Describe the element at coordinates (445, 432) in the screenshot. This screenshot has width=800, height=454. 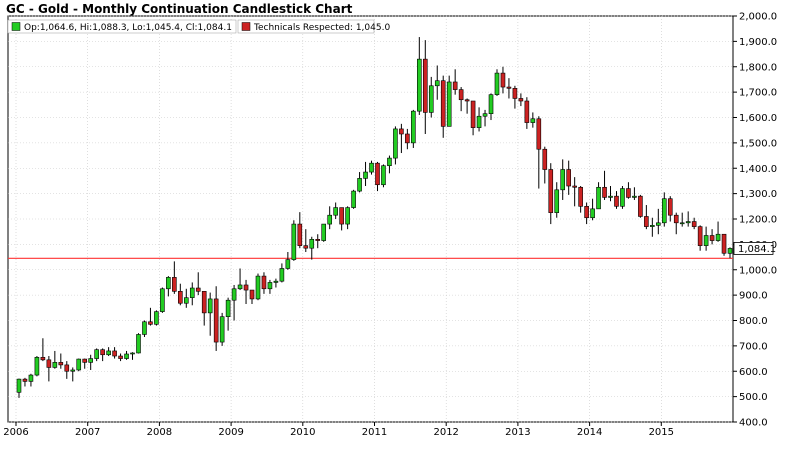
I see `x-tick-label: 2012` at that location.